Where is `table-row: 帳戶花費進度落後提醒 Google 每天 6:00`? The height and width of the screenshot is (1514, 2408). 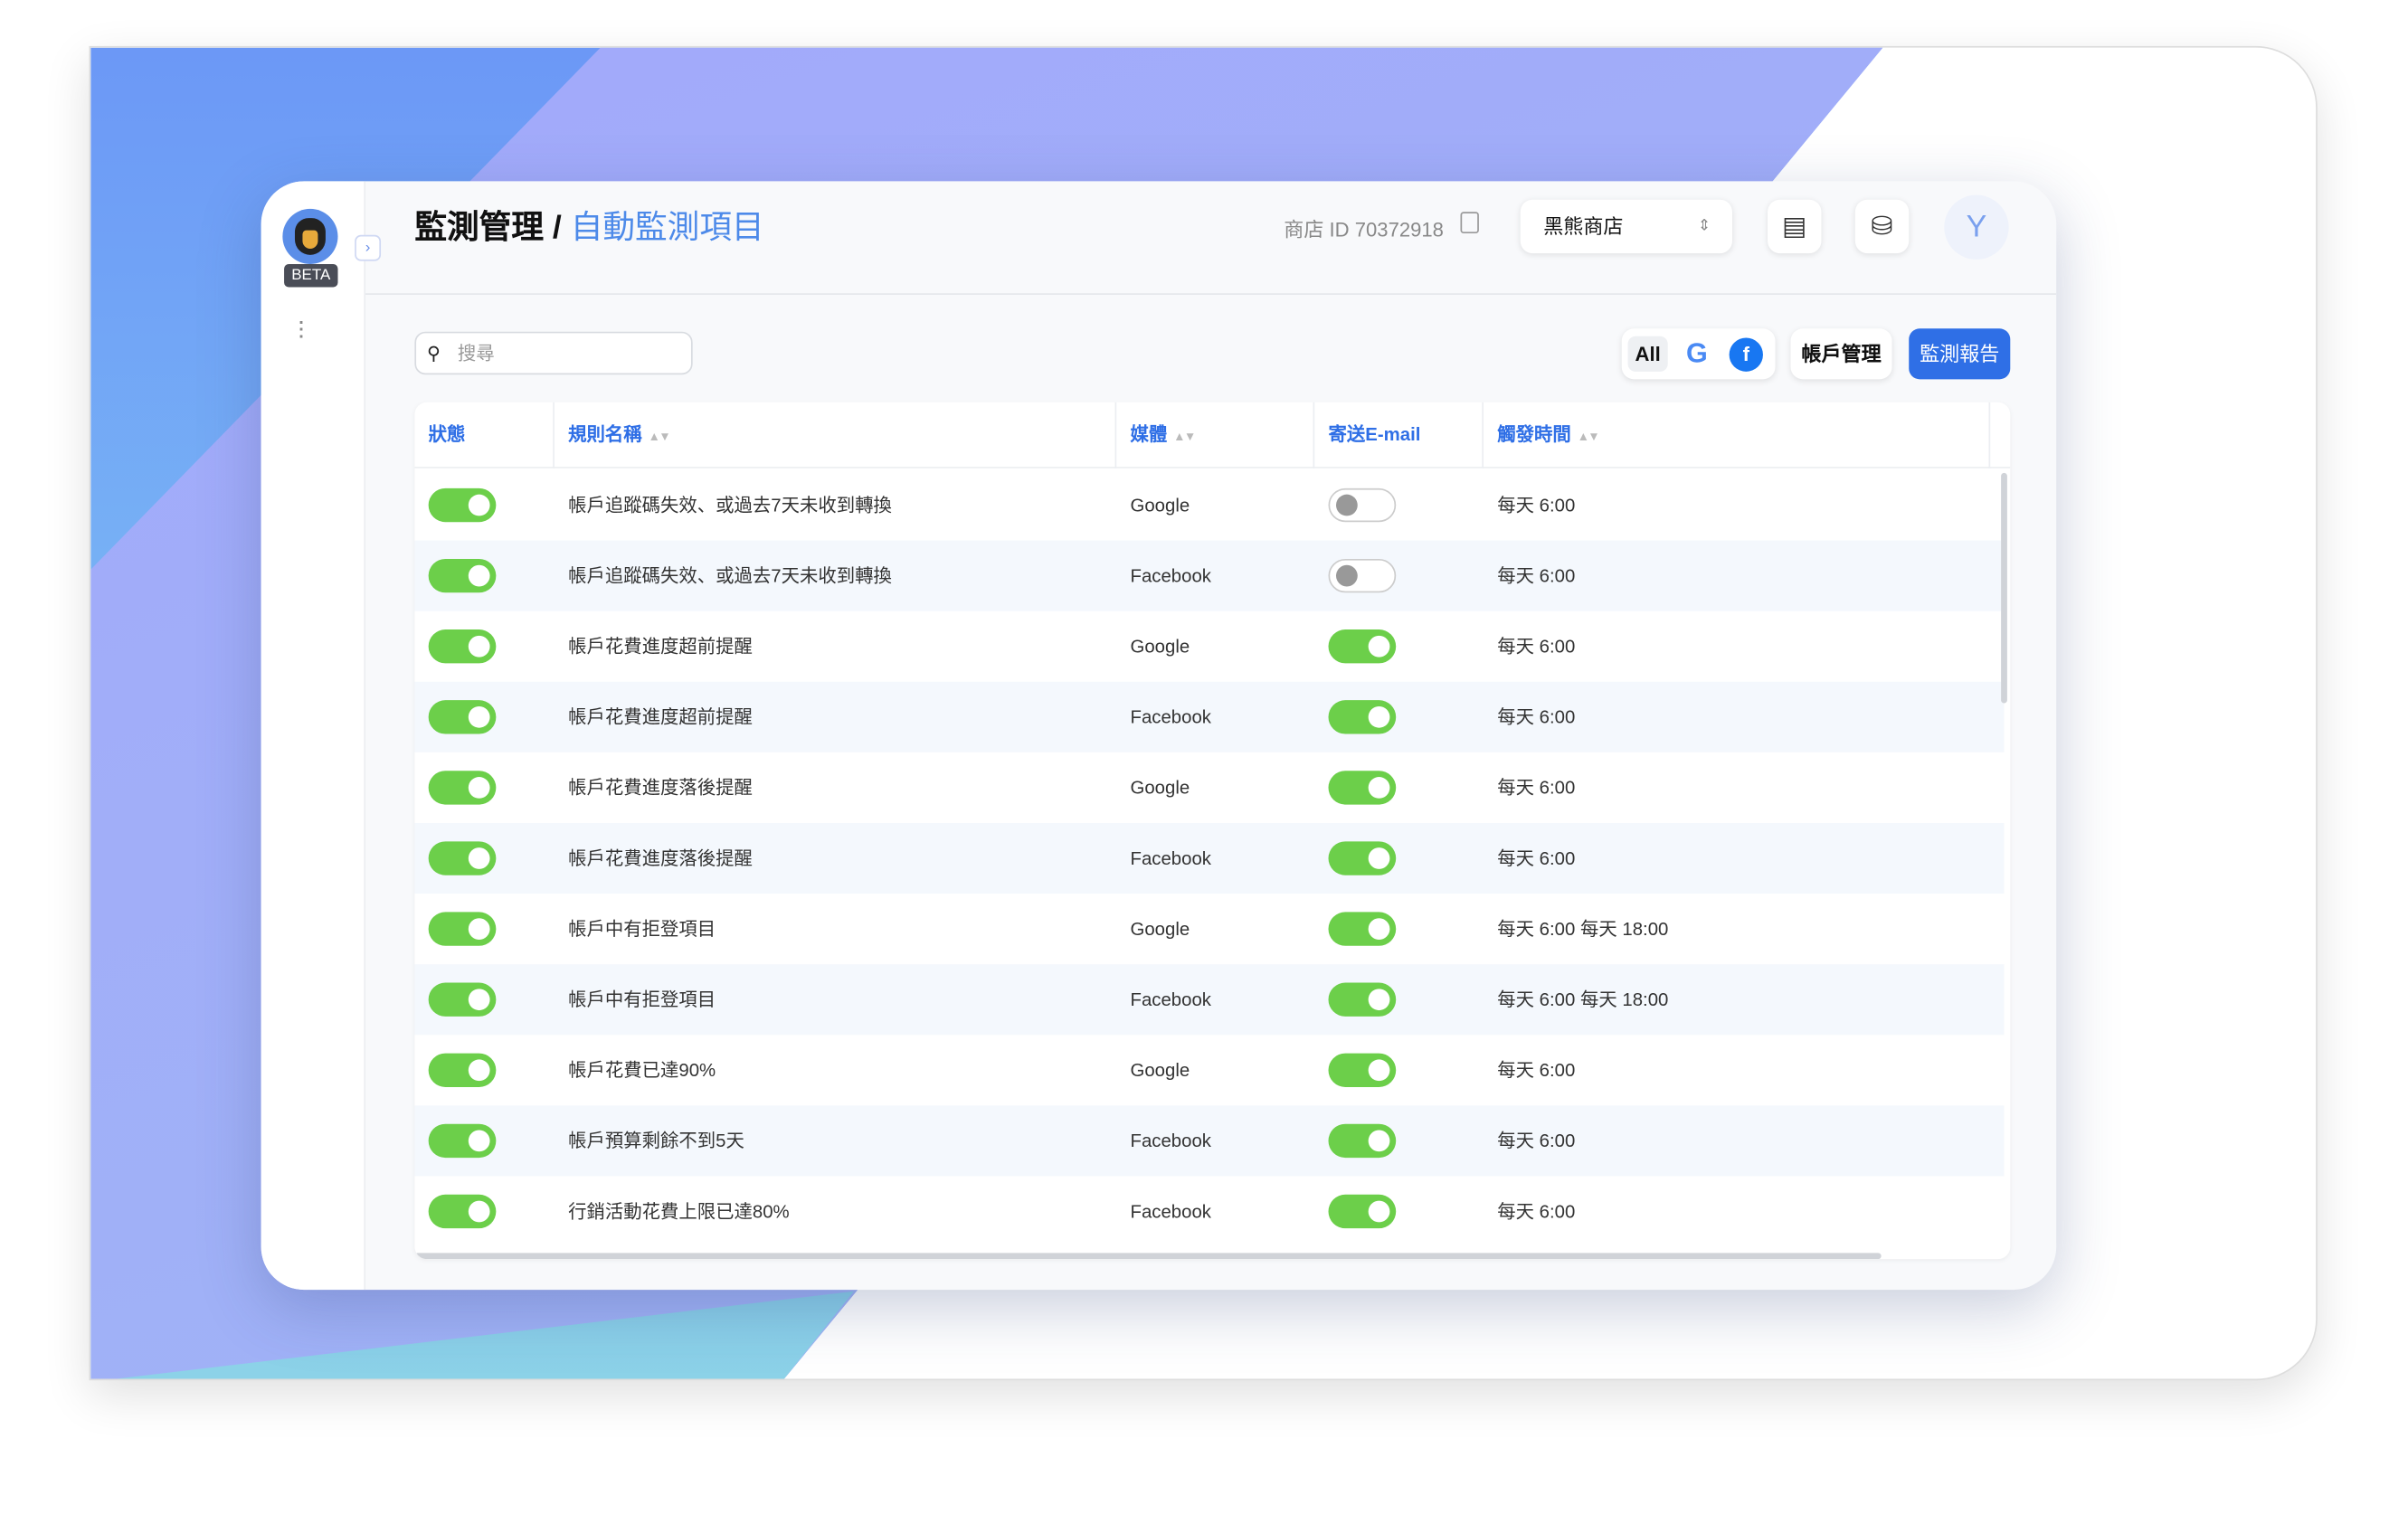
table-row: 帳戶花費進度落後提醒 Google 每天 6:00 is located at coordinates (1209, 787).